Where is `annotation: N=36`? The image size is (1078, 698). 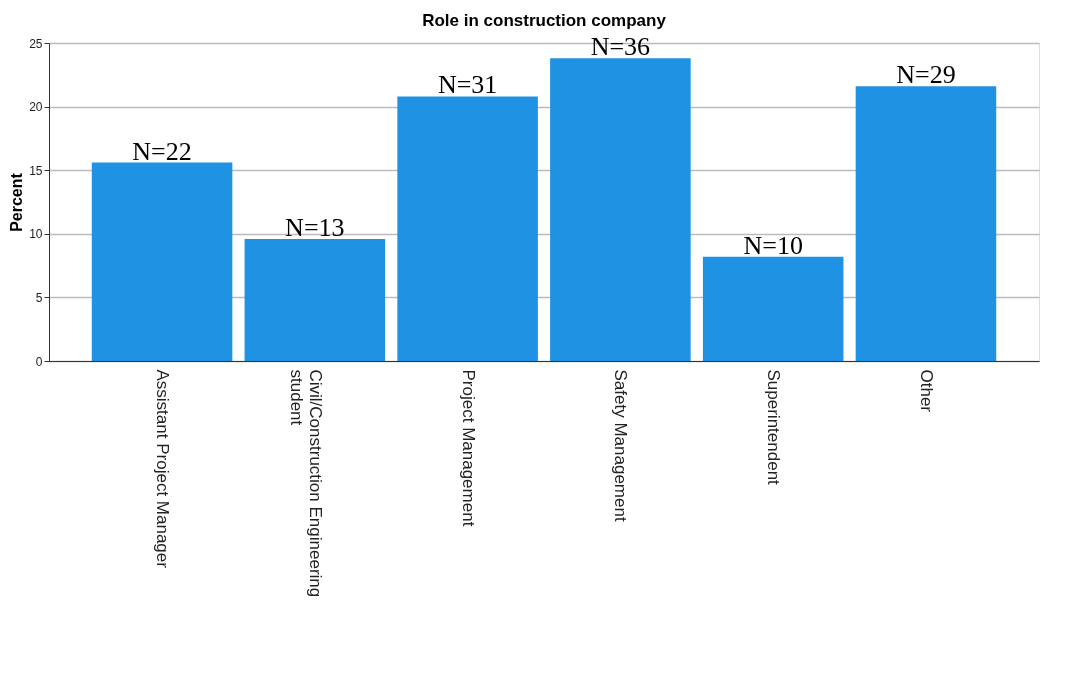 annotation: N=36 is located at coordinates (620, 47).